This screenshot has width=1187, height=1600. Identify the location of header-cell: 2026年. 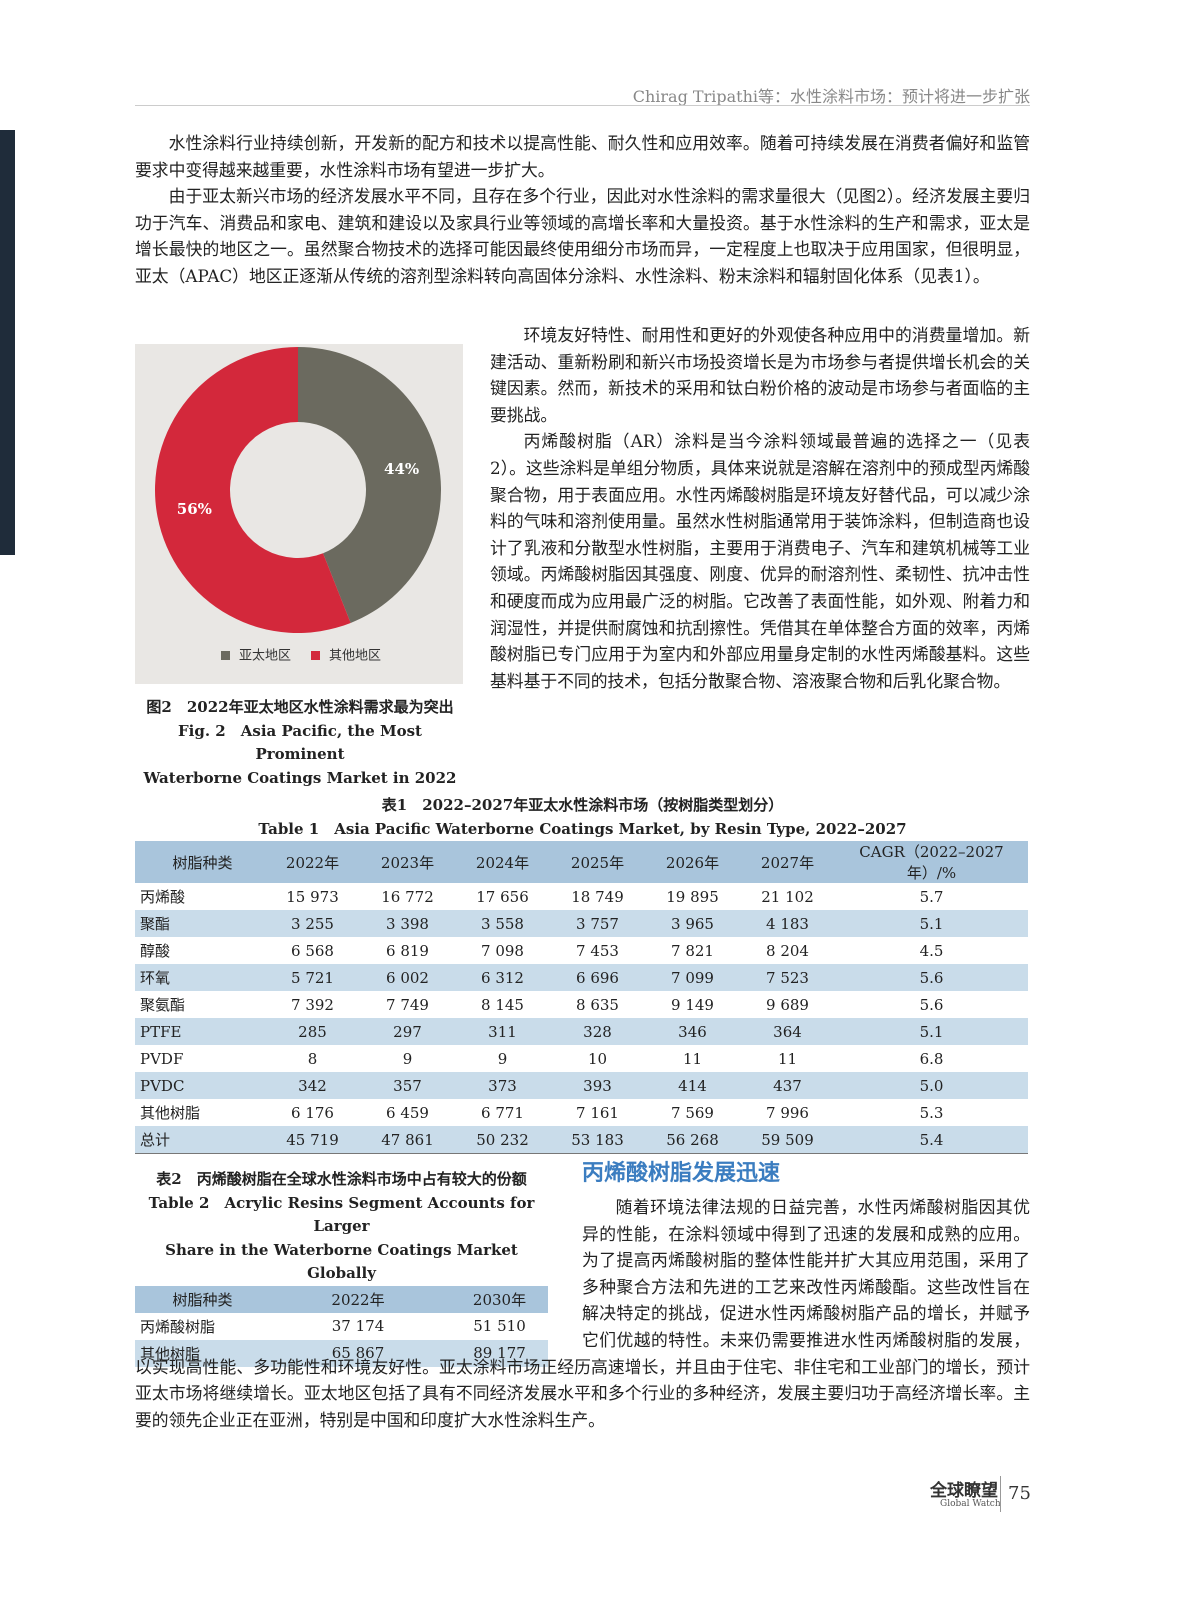
(692, 862).